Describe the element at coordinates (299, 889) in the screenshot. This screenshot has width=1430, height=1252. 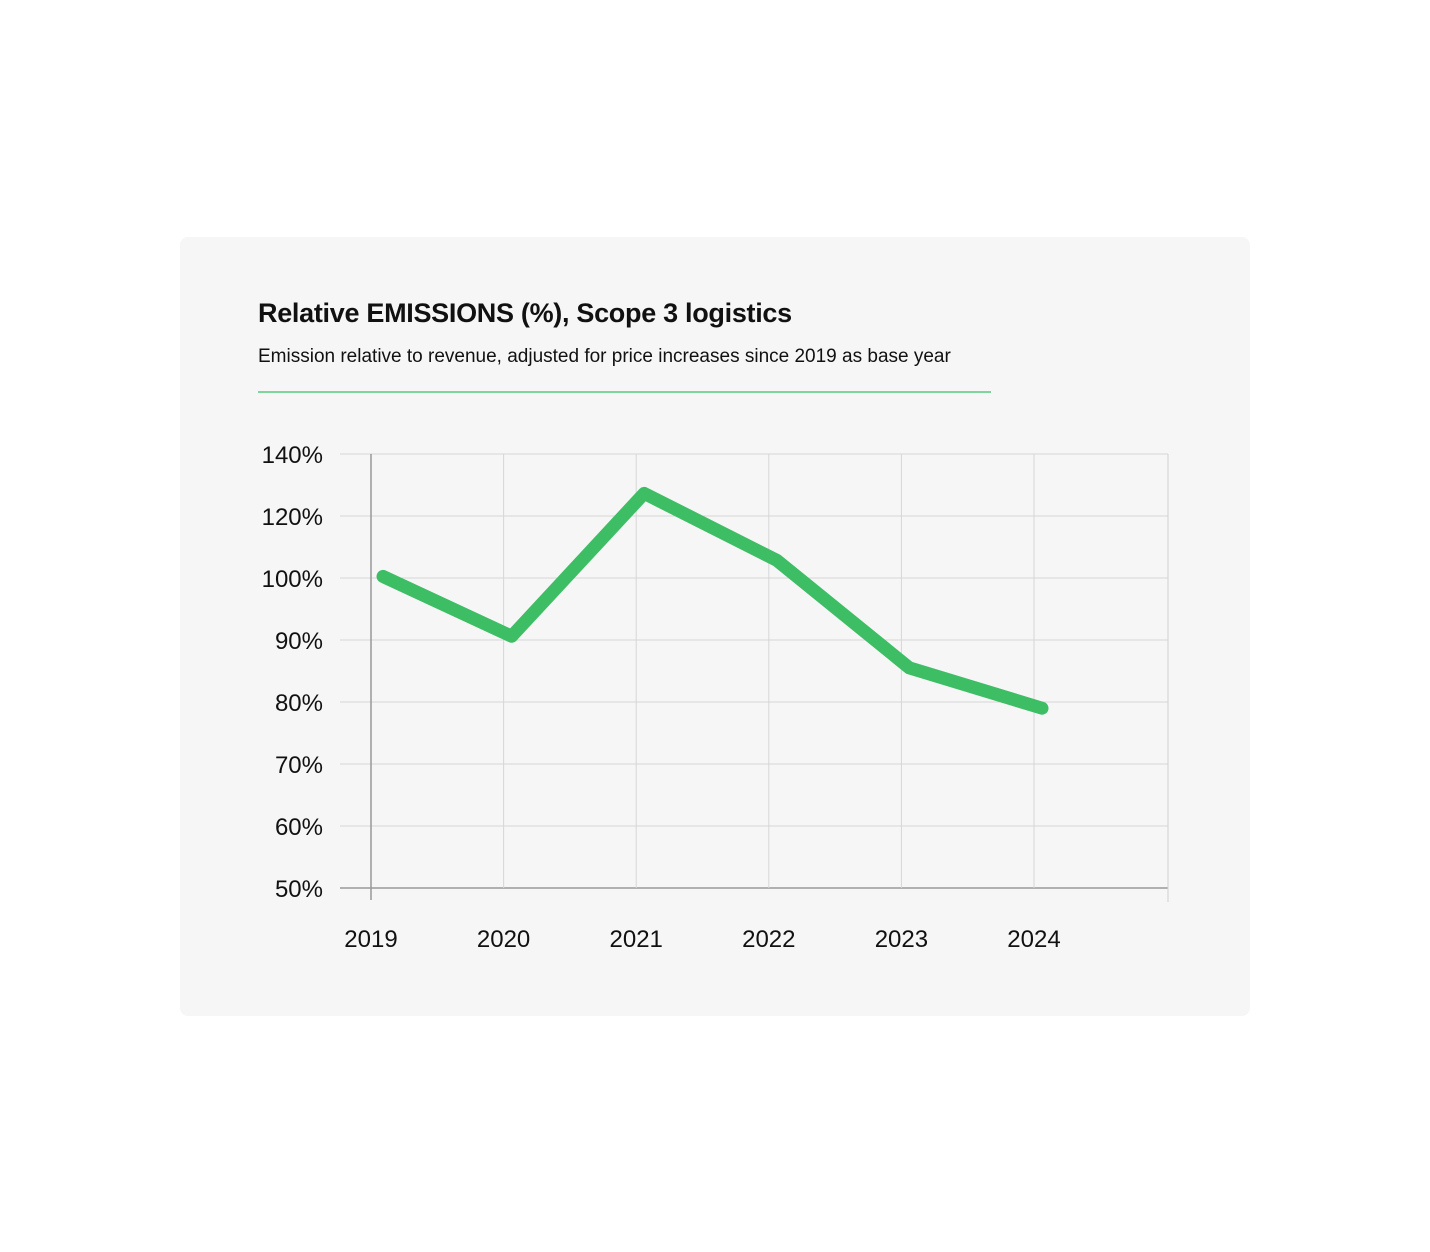
I see `y-tick-label: 50%` at that location.